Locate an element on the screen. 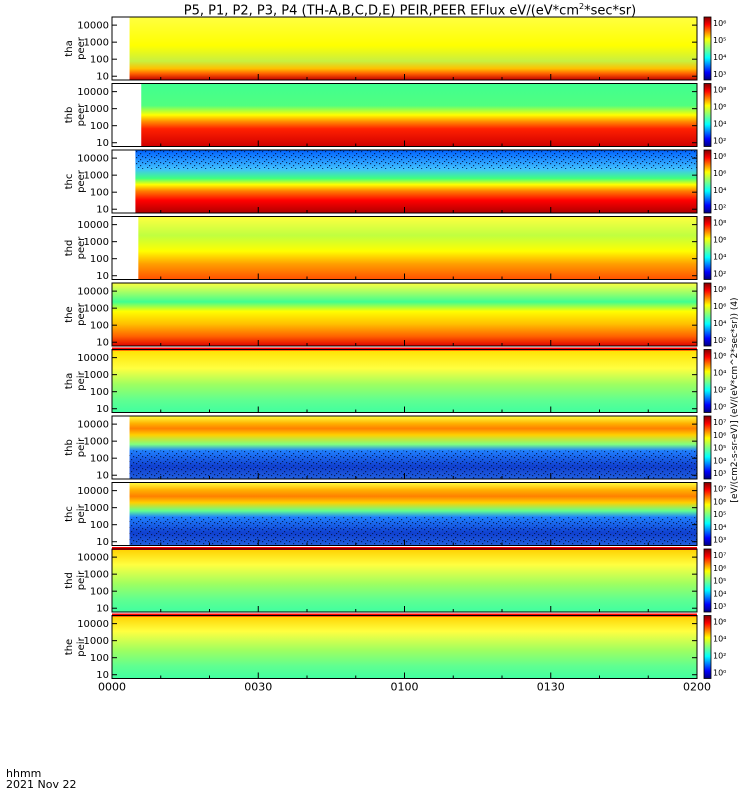 Image resolution: width=750 pixels, height=800 pixels. y-axis-title-probe: the is located at coordinates (69, 314).